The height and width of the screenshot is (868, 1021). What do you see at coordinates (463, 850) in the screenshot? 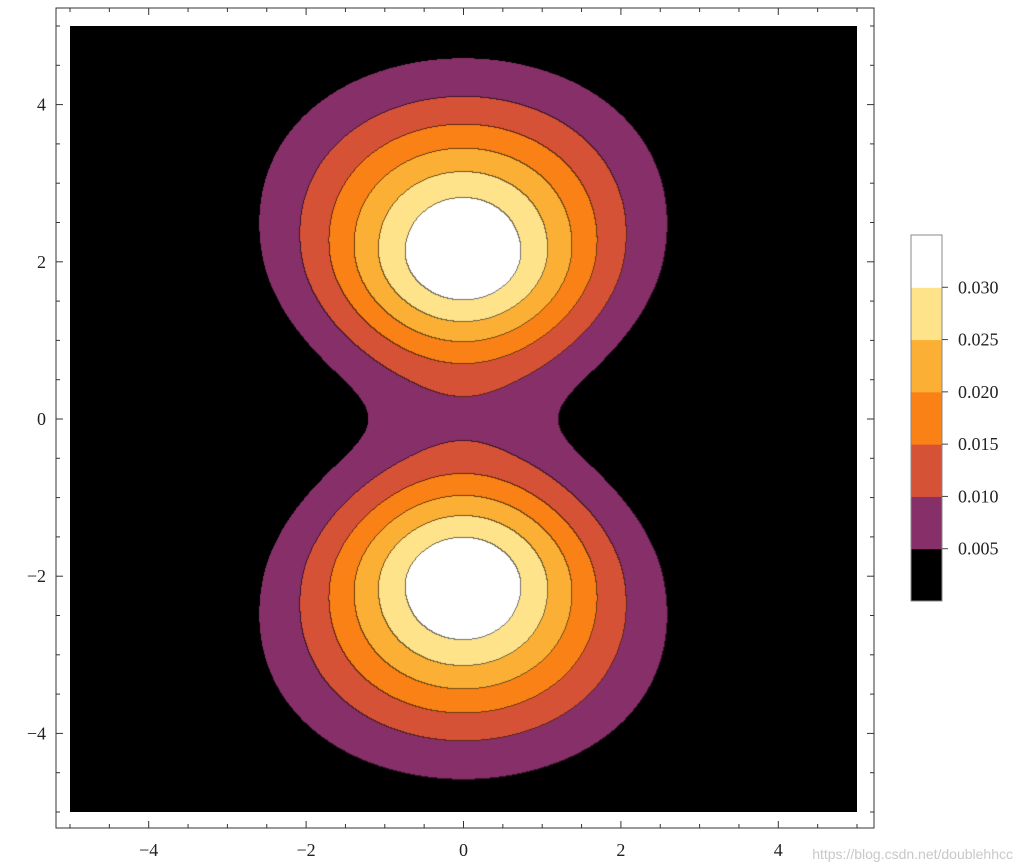
I see `x-tick-label: 0` at bounding box center [463, 850].